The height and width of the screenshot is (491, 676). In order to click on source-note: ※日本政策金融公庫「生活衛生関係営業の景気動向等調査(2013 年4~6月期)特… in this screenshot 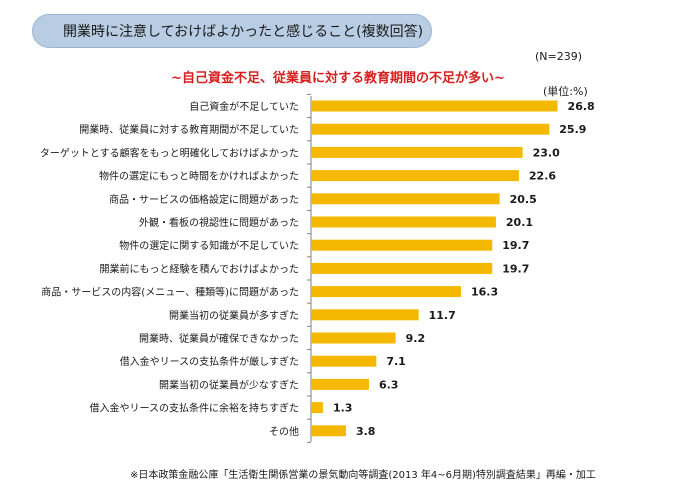, I will do `click(363, 475)`.